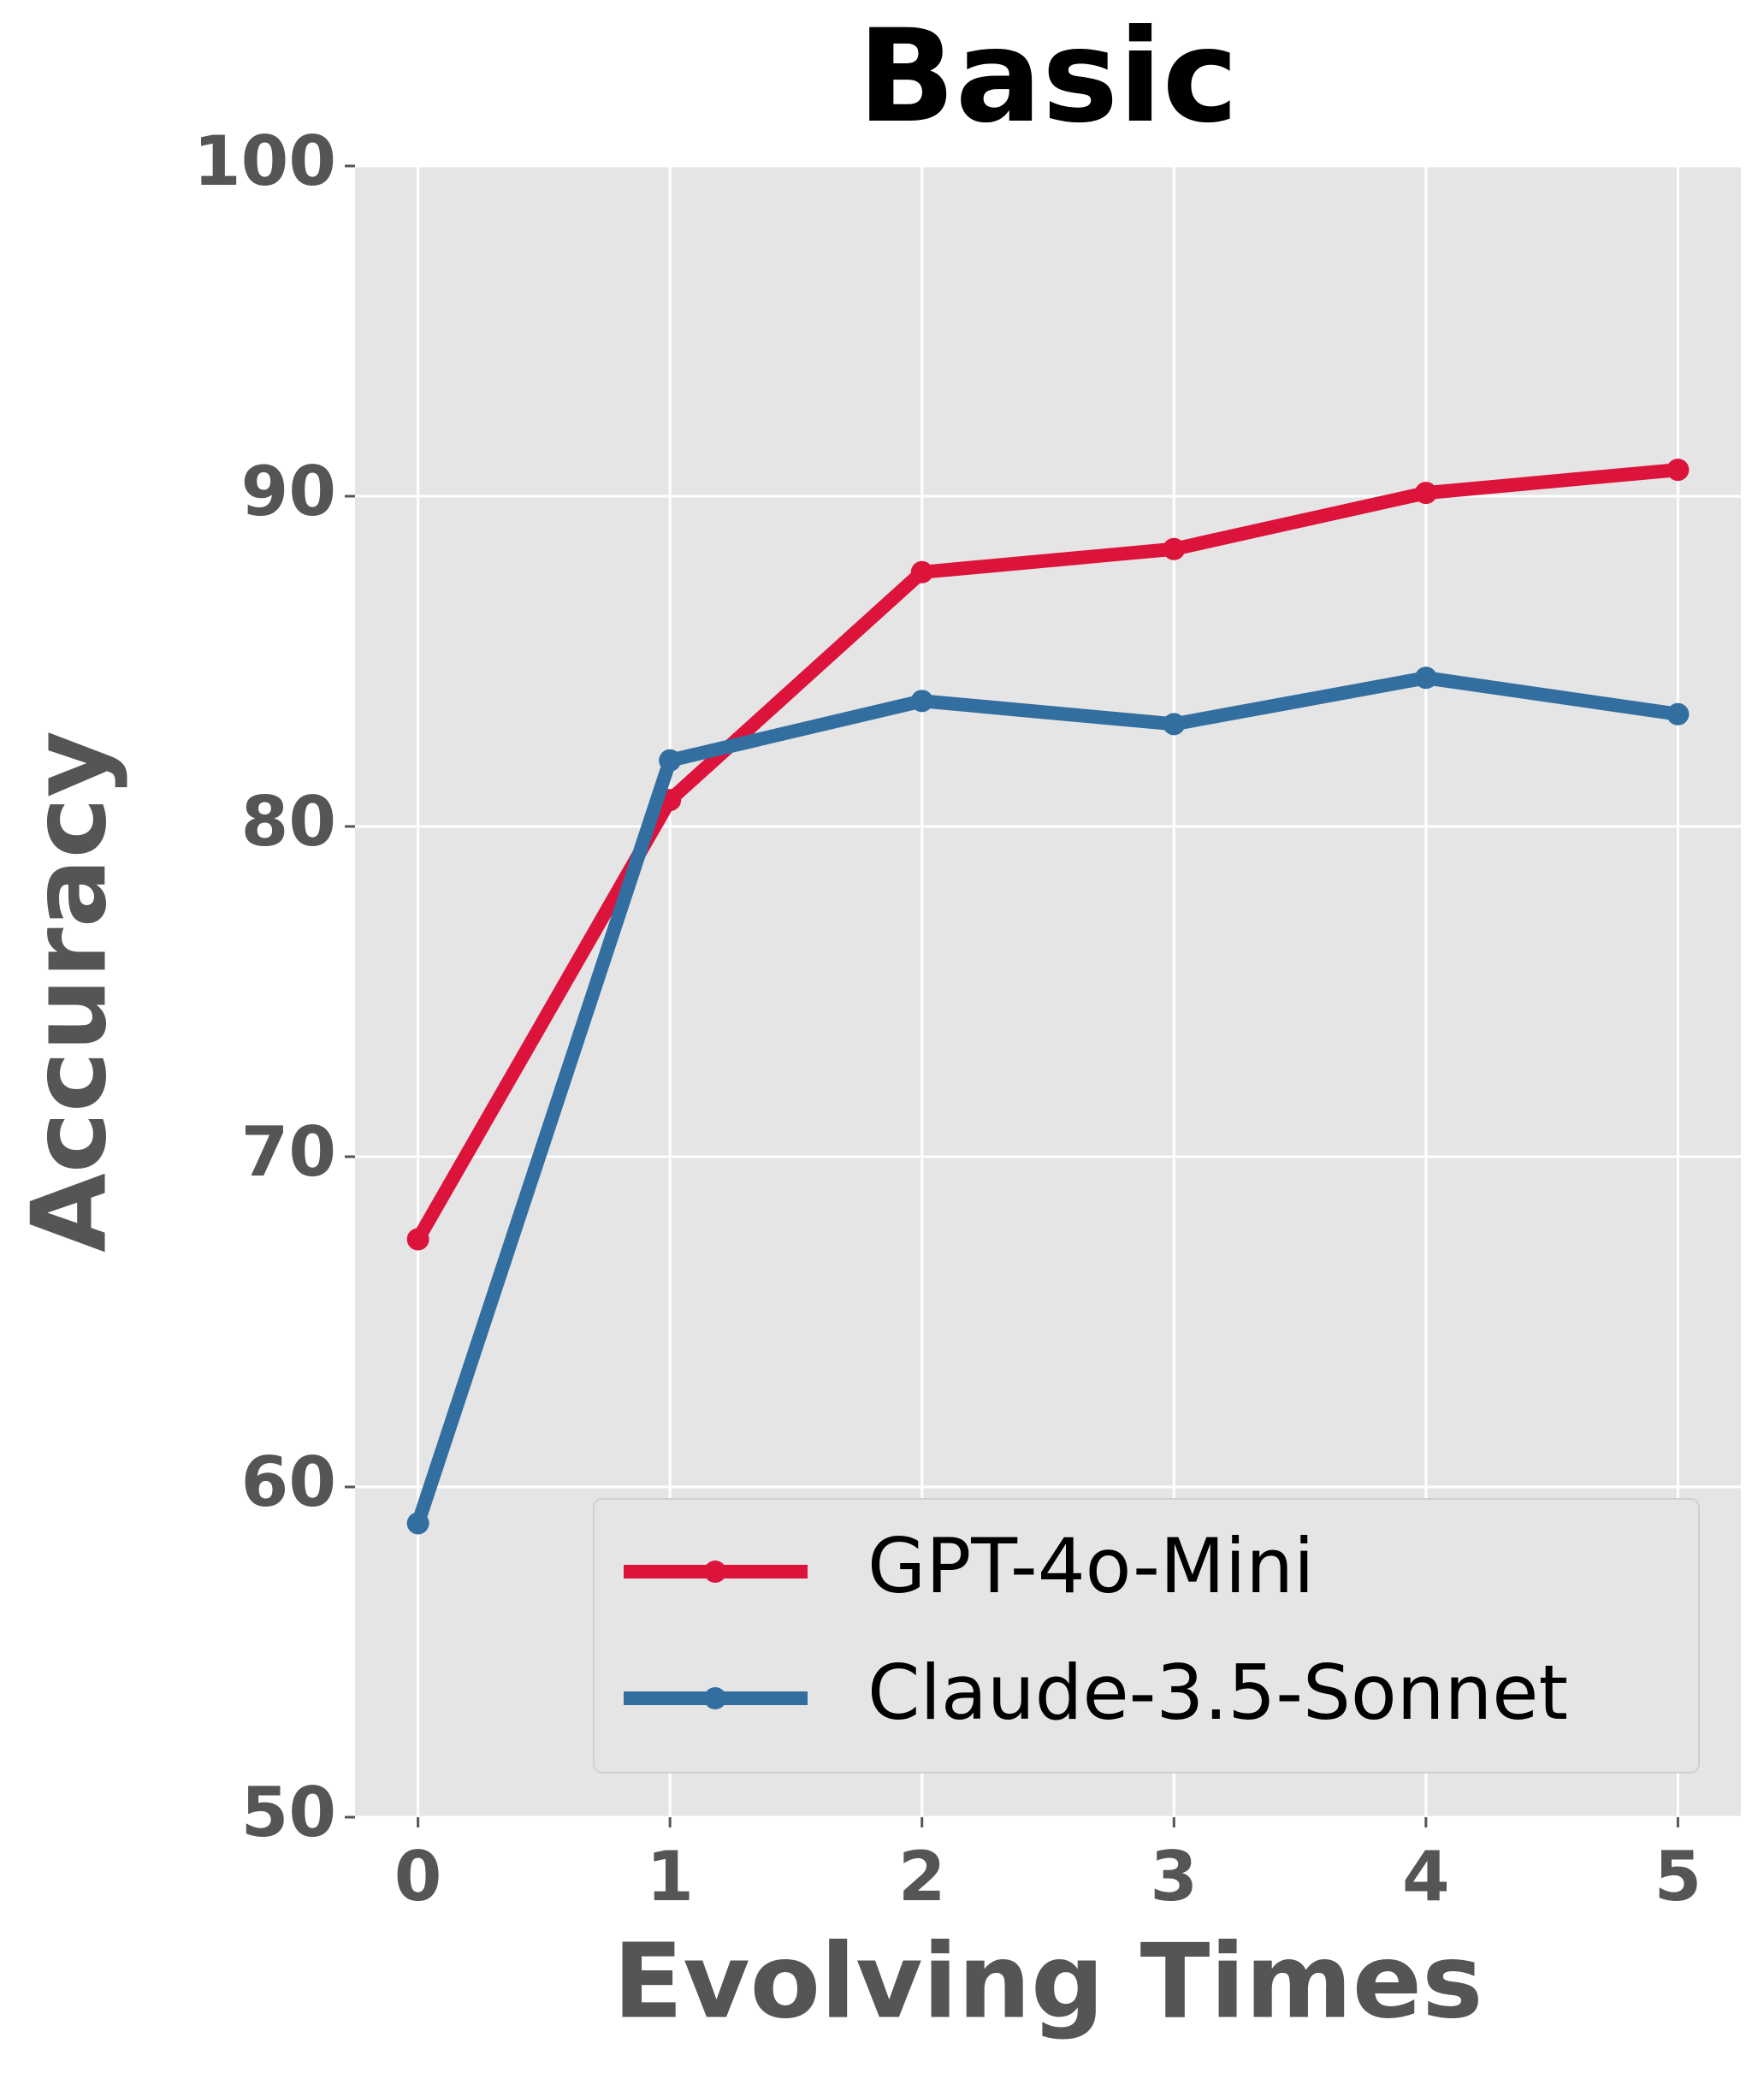  I want to click on x-tick-label: 4, so click(1426, 1877).